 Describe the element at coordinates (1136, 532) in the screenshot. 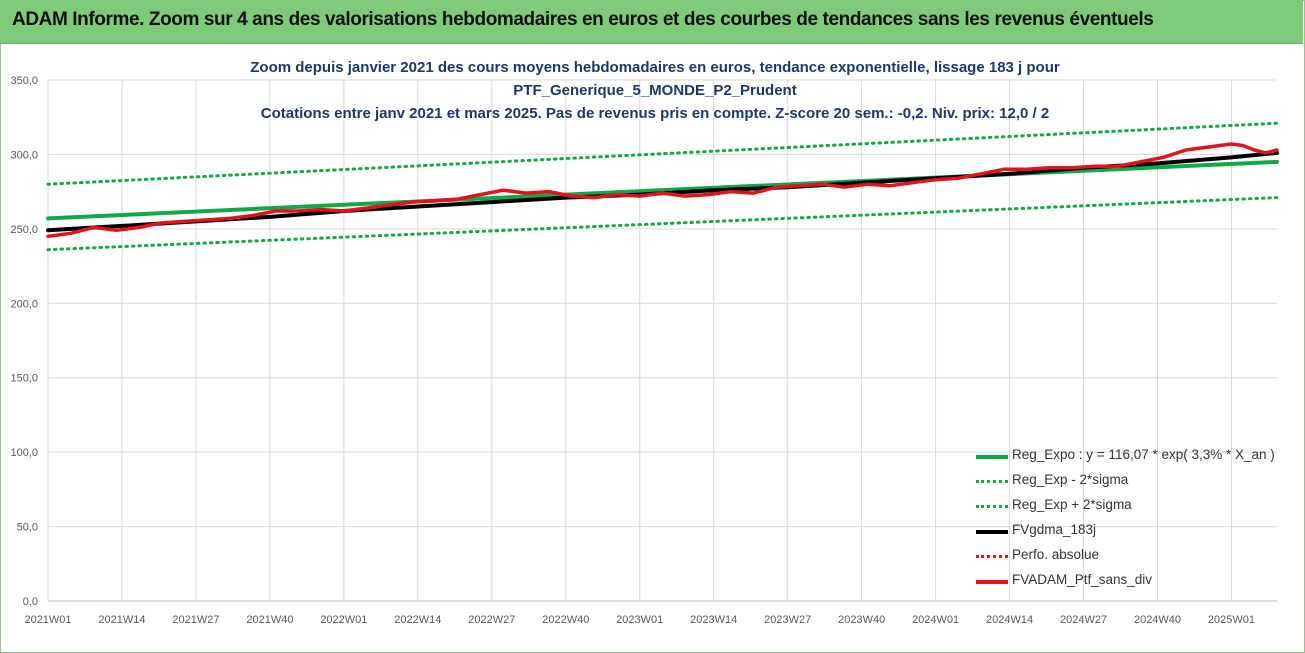

I see `legend-item-fvgdma: FVgdma_183j` at that location.